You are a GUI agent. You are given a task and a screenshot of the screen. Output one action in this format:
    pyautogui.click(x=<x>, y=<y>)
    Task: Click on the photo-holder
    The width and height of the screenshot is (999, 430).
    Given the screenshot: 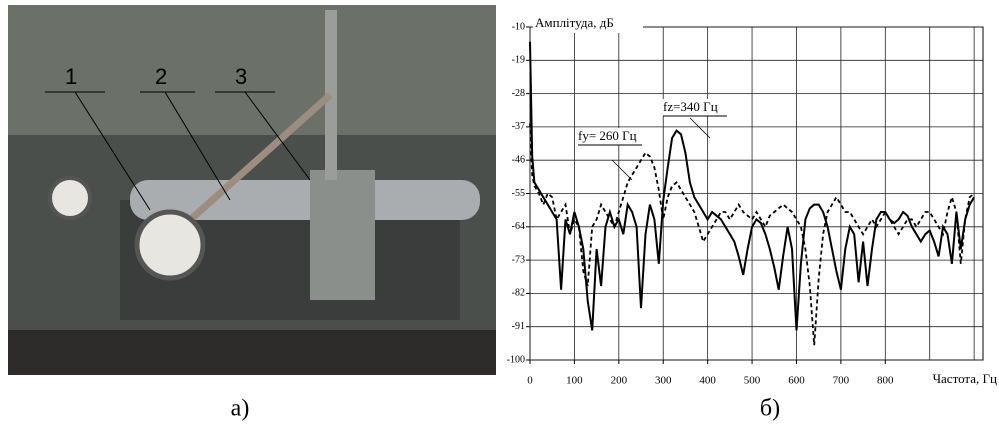 What is the action you would take?
    pyautogui.click(x=342, y=235)
    